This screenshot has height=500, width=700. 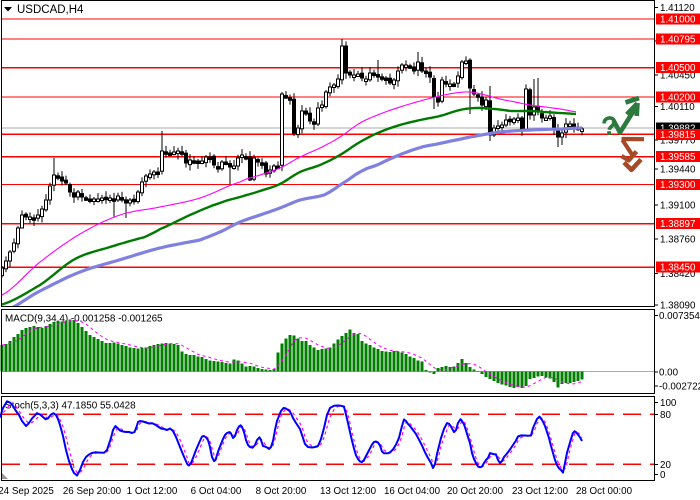 I want to click on svg-text: 23 Oct 12:00, so click(x=540, y=491).